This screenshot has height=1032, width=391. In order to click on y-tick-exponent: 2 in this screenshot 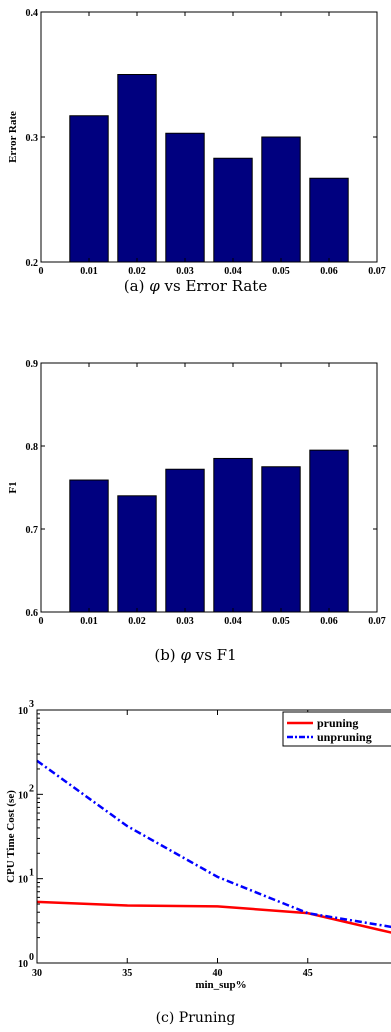, I will do `click(31, 788)`.